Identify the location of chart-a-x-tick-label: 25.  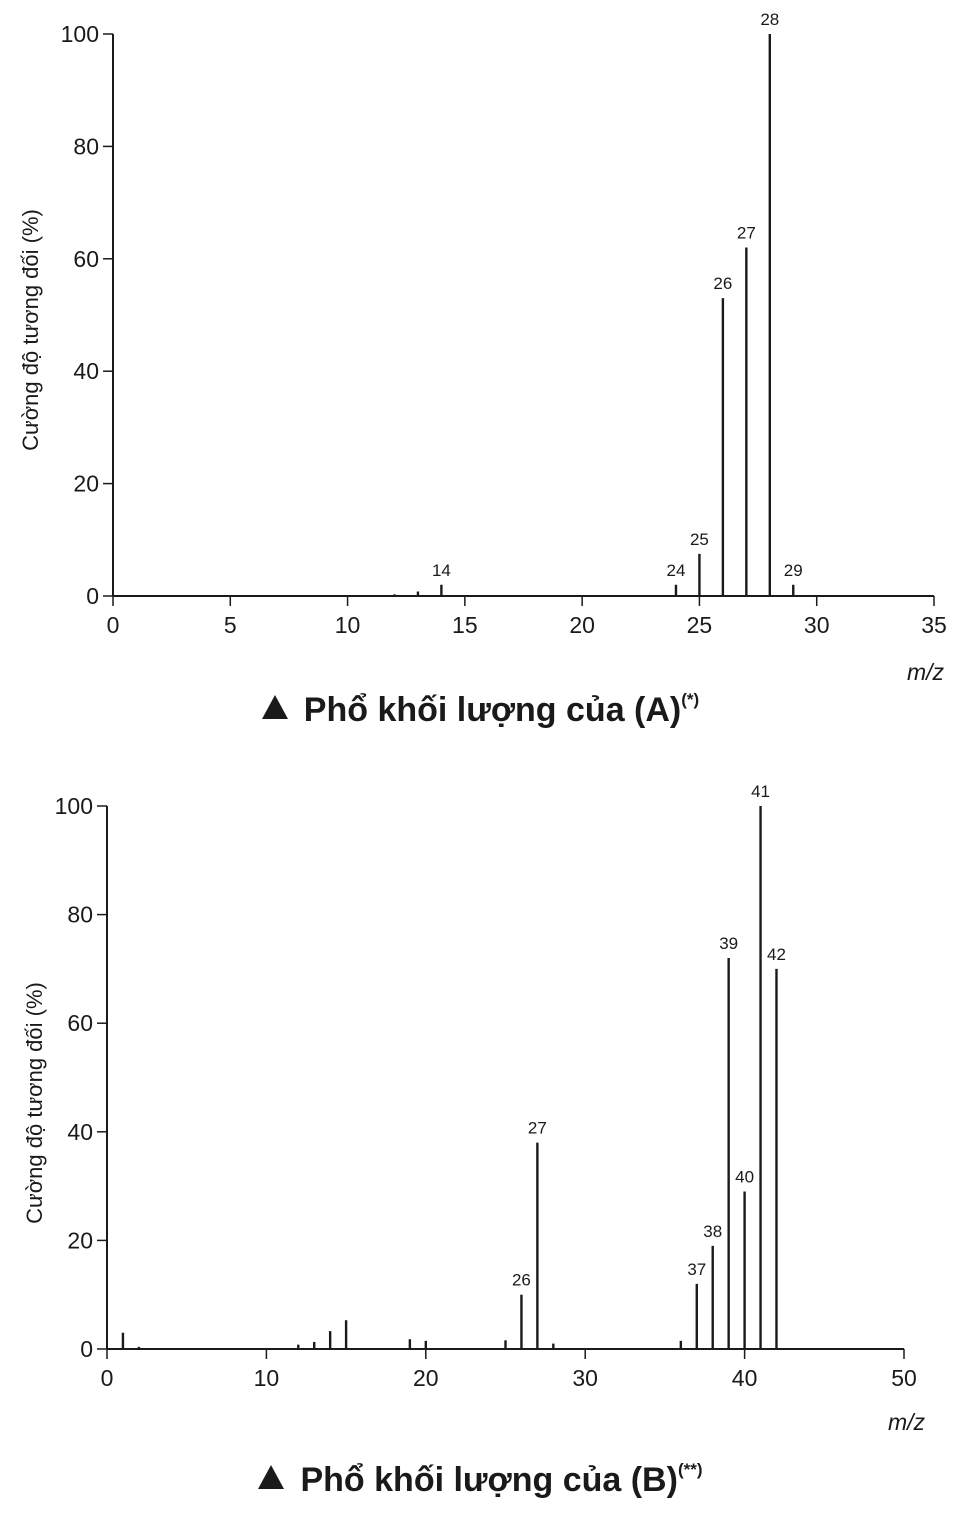
(700, 625).